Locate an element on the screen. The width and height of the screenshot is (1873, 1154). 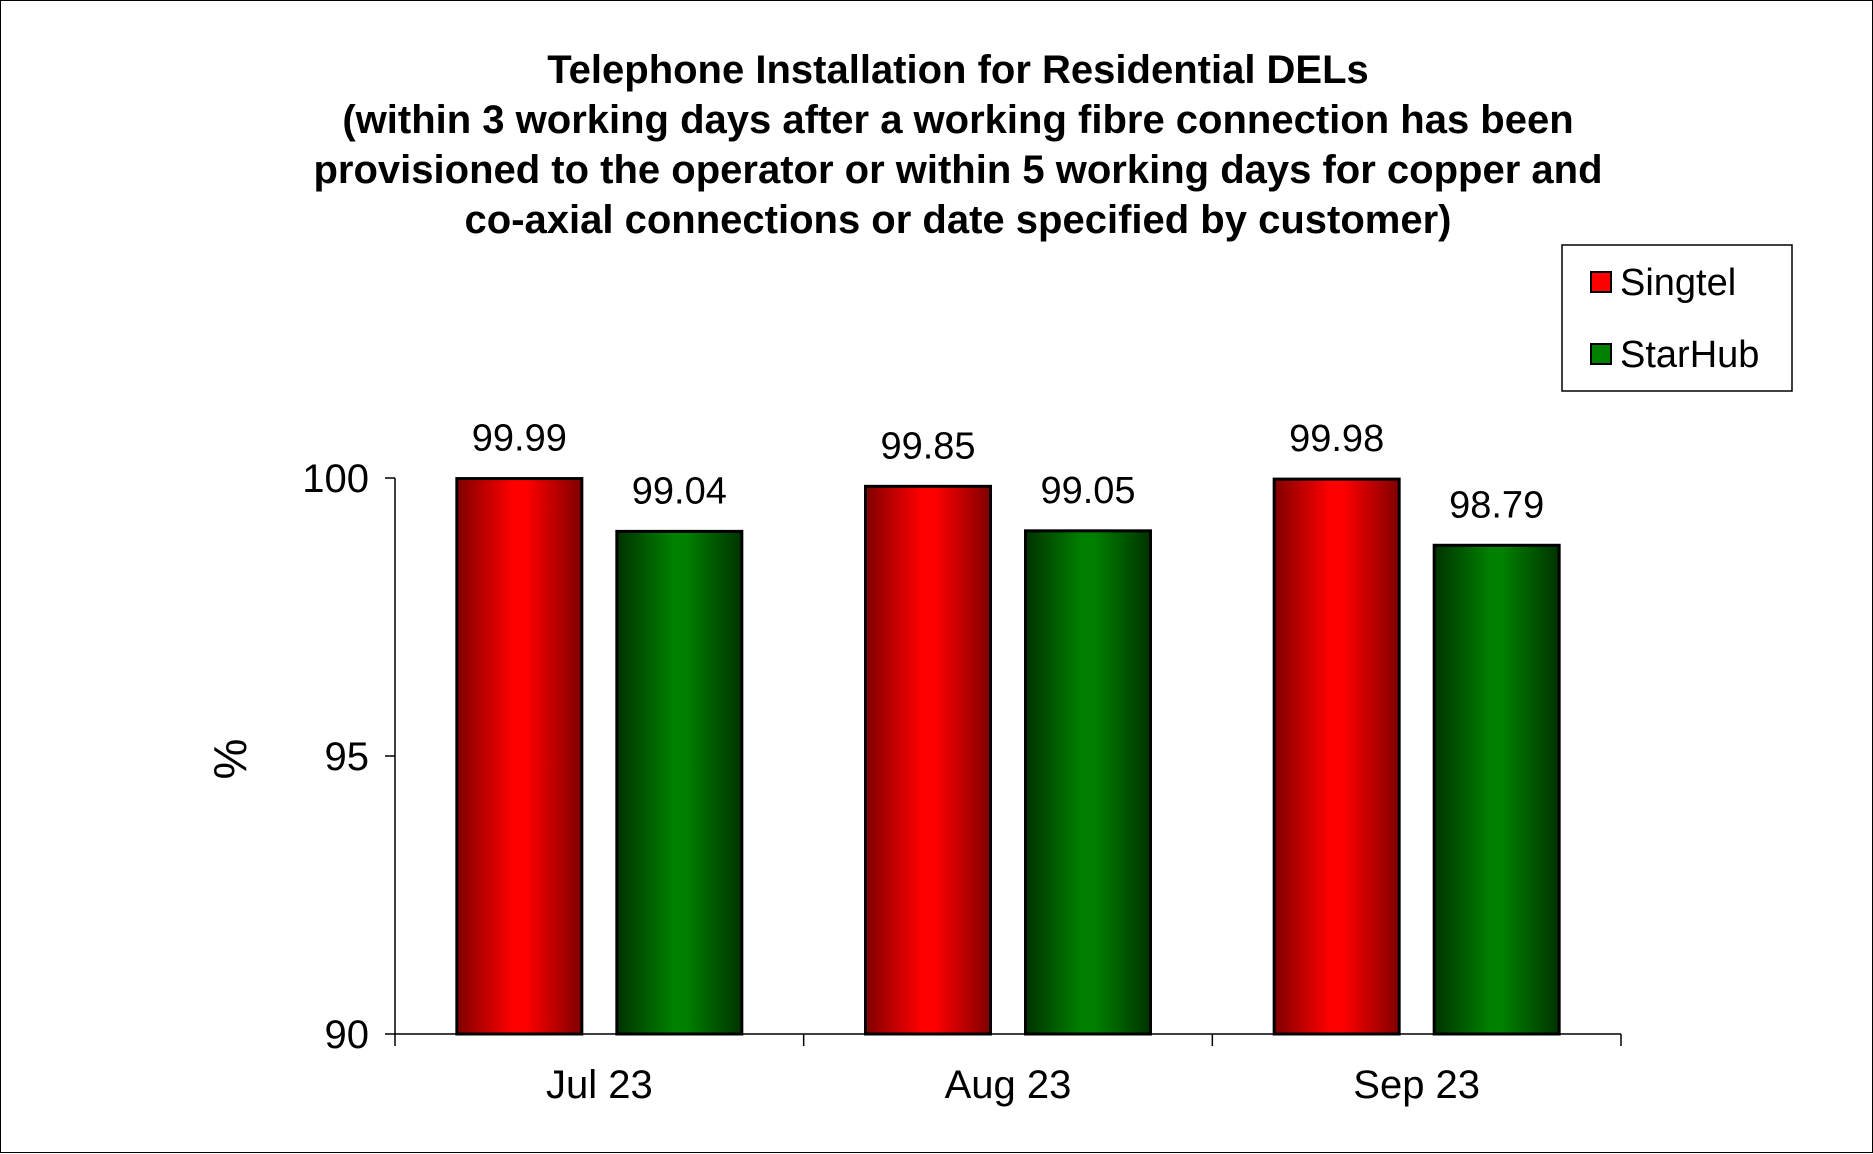
legend: Singtel StarHub is located at coordinates (1677, 318).